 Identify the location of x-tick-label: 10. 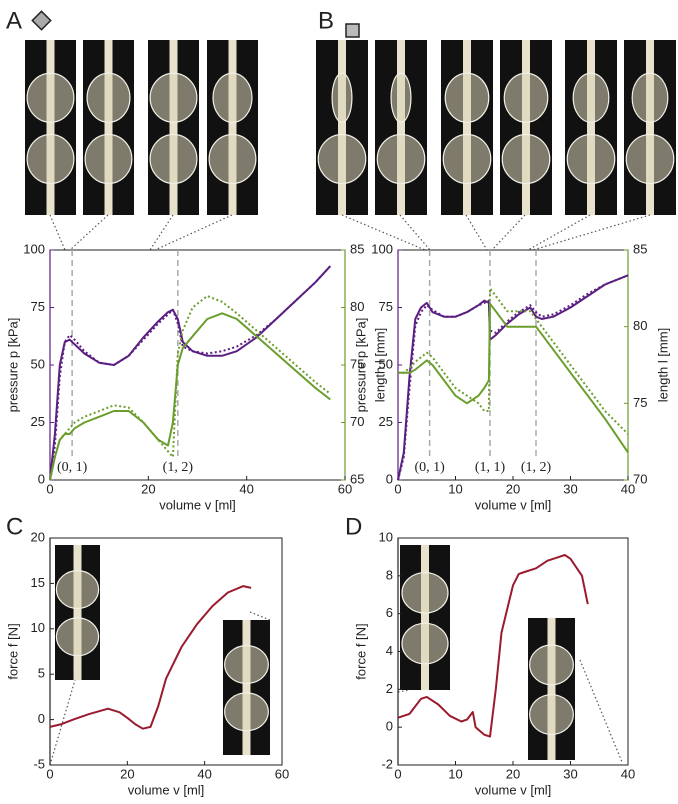
(455, 773).